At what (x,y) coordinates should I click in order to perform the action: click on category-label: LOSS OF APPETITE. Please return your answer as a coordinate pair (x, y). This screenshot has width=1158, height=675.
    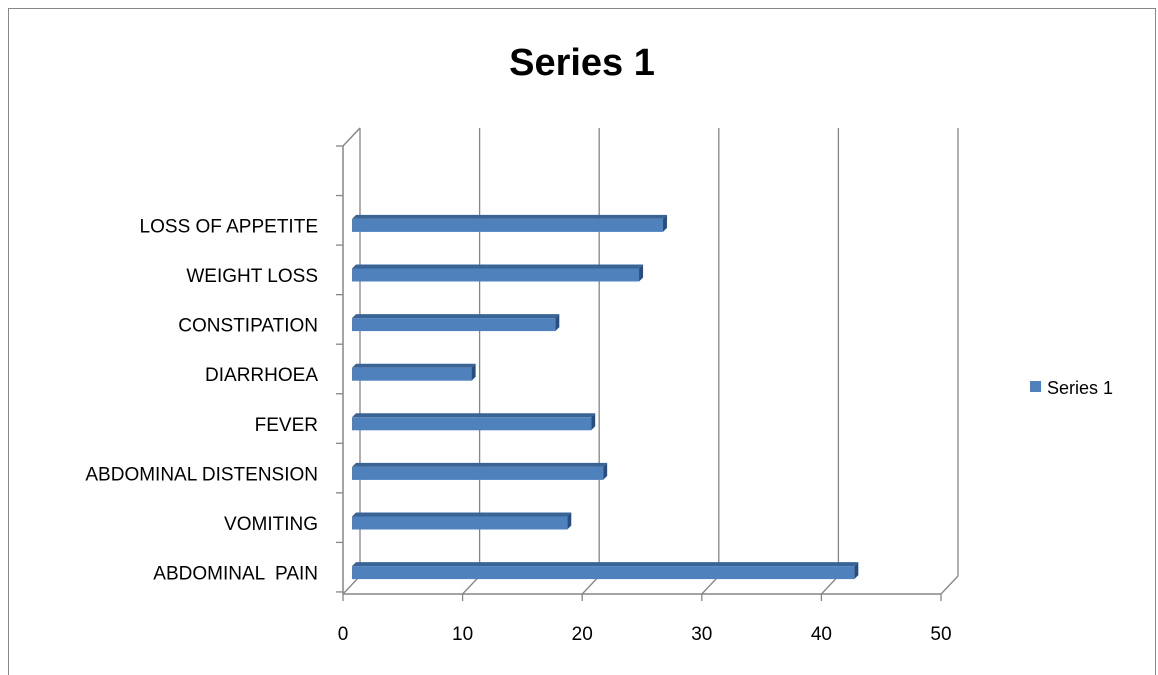
    Looking at the image, I should click on (229, 226).